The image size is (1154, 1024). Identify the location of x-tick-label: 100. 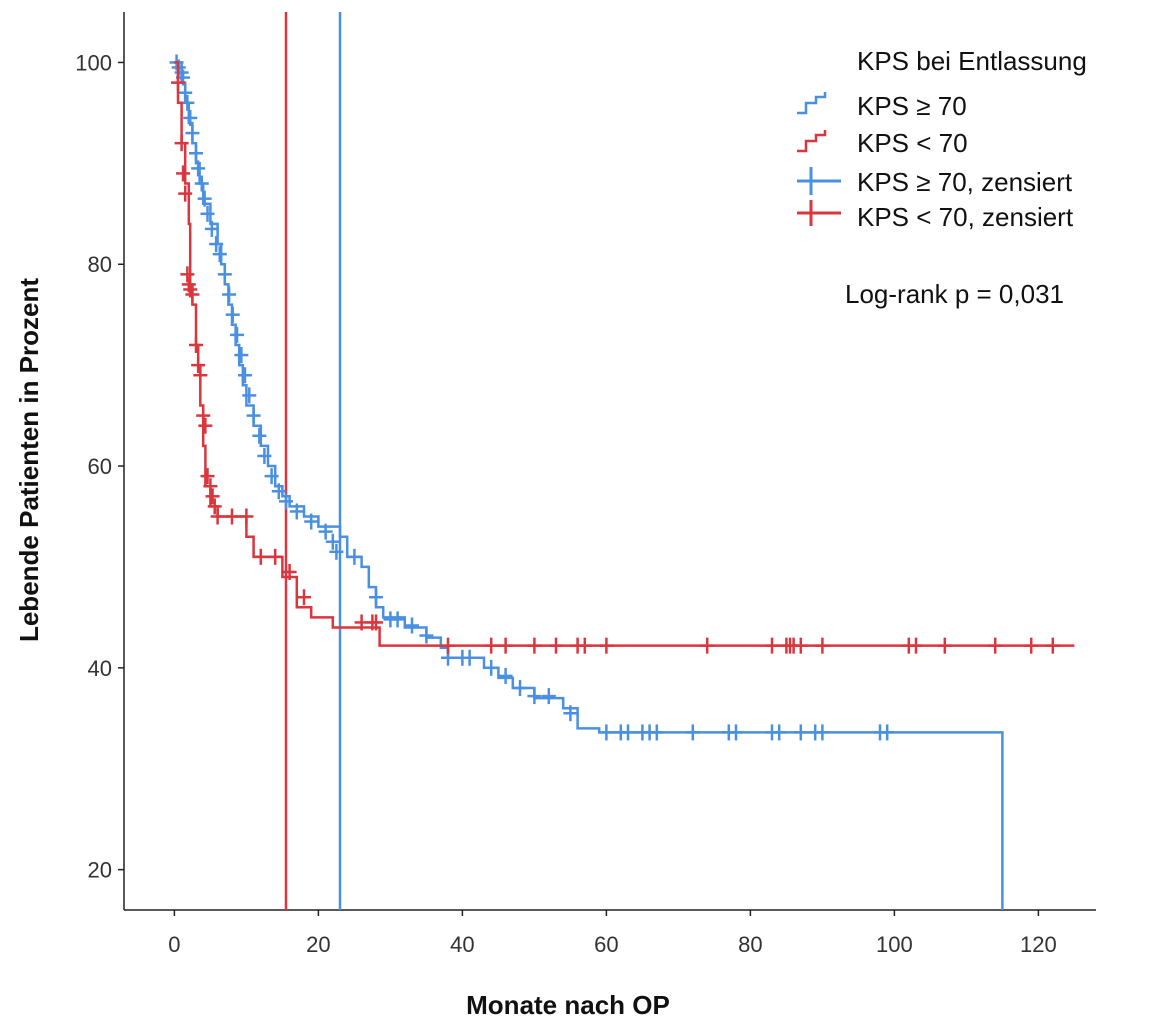
(894, 944).